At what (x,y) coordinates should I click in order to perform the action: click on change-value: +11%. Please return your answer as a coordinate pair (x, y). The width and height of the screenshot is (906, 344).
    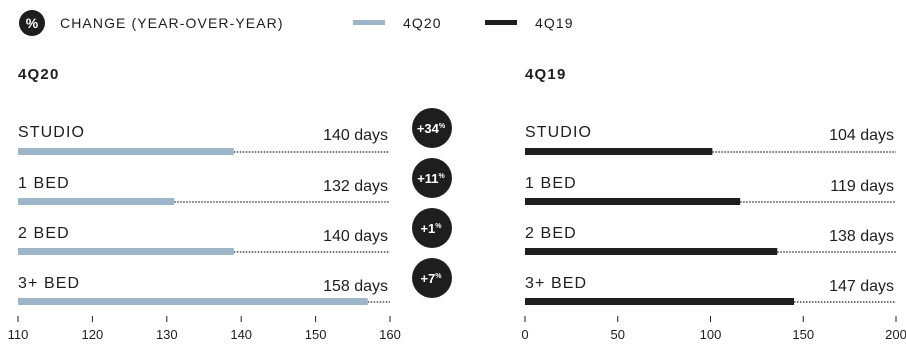
    Looking at the image, I should click on (431, 178).